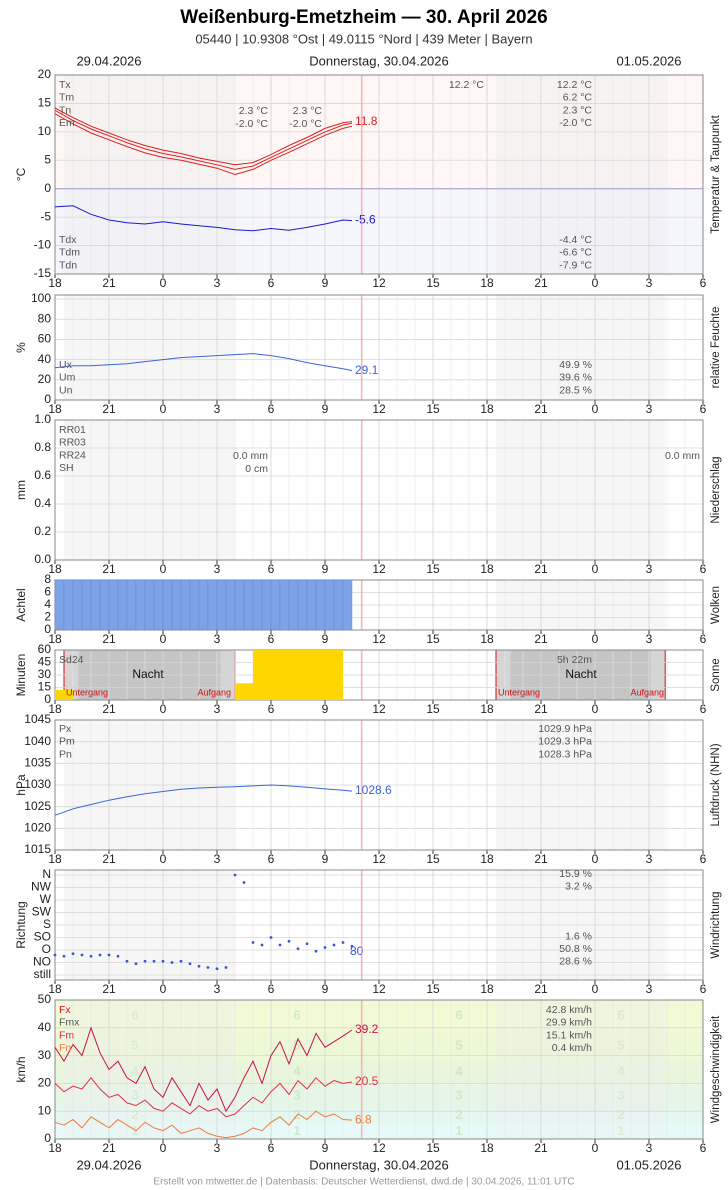 The width and height of the screenshot is (728, 1190). I want to click on annotation: Sd24, so click(71, 660).